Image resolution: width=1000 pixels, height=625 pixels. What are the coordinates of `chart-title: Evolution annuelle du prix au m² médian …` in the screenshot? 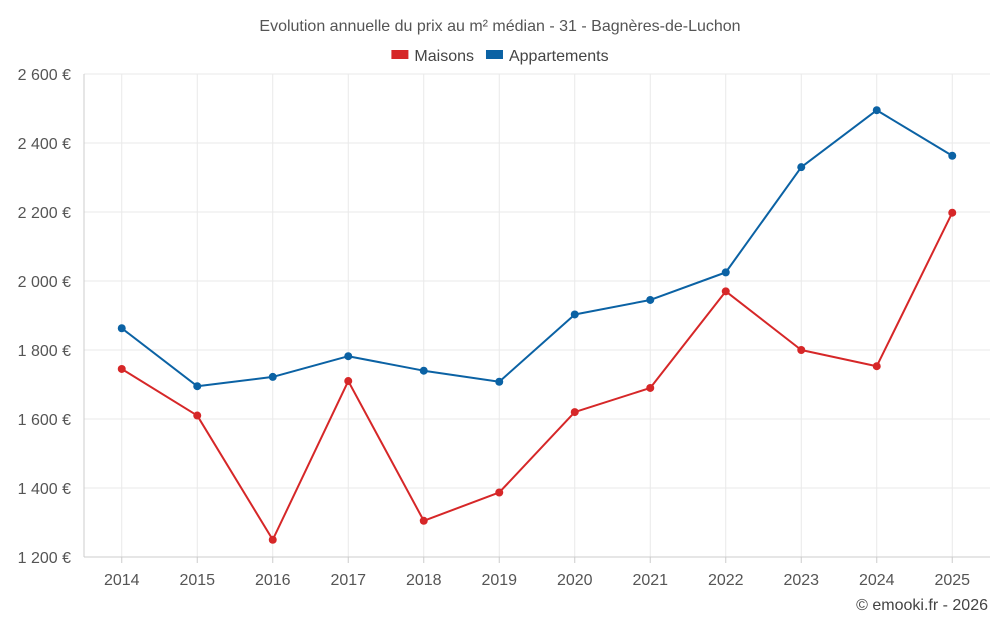 It's located at (499, 26).